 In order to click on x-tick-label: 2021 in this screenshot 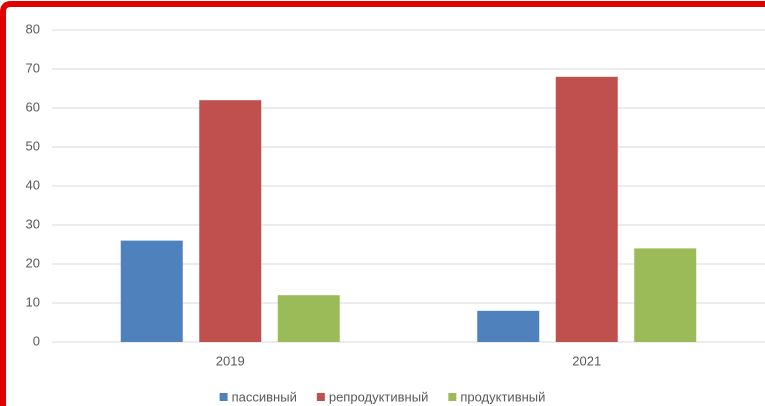, I will do `click(586, 360)`.